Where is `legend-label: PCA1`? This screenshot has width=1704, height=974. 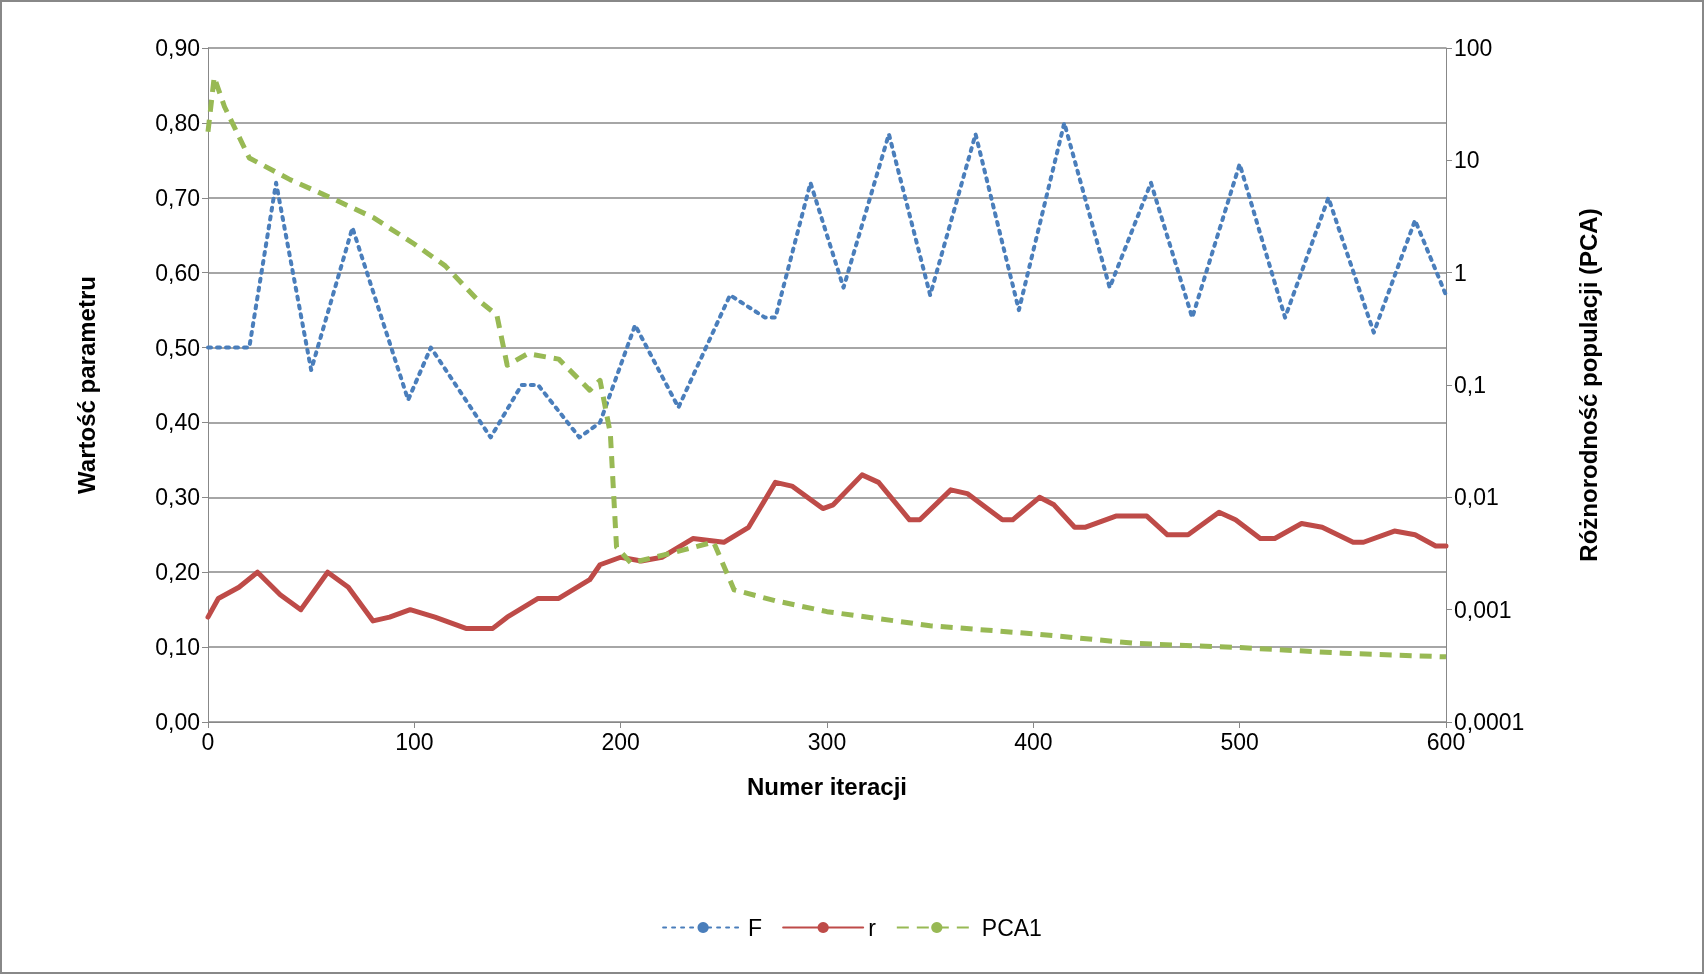 legend-label: PCA1 is located at coordinates (1011, 927).